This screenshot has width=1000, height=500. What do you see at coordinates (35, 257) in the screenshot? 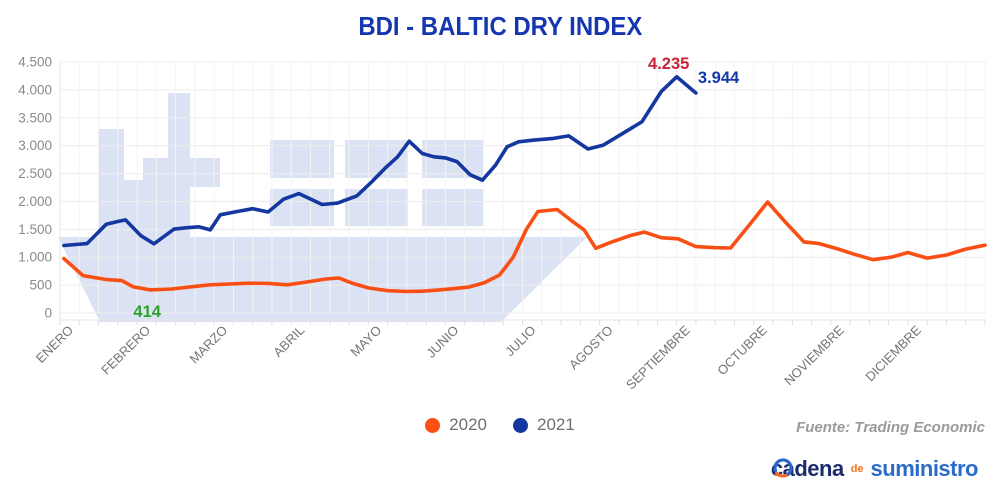
I see `y-axis-label: 1.000` at bounding box center [35, 257].